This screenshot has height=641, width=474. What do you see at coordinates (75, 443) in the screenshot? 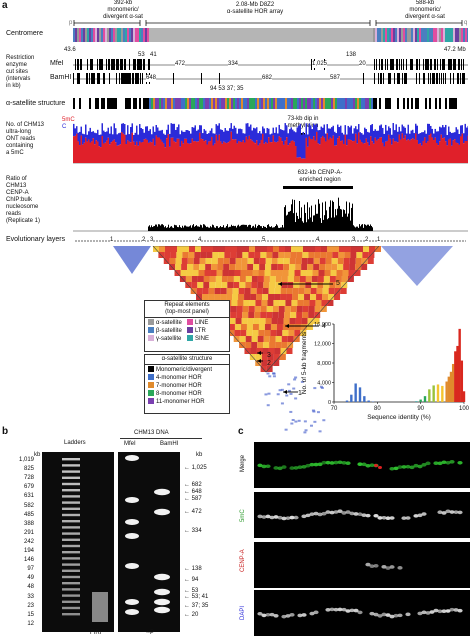
I see `ladders-label: Ladders` at bounding box center [75, 443].